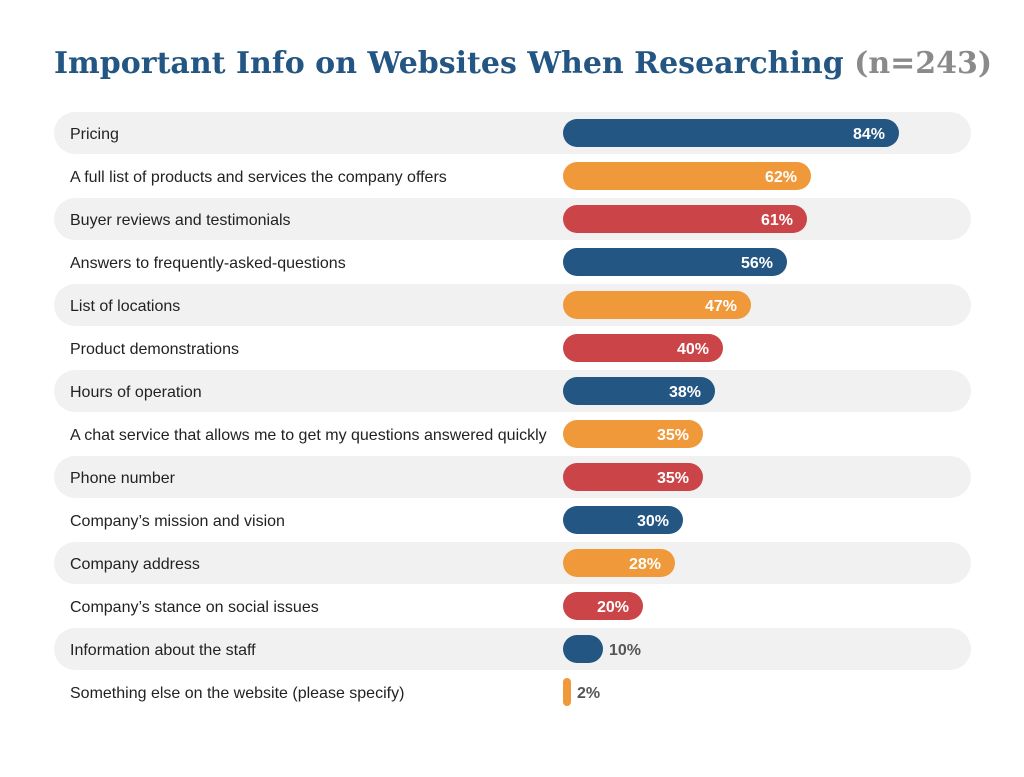 This screenshot has height=777, width=1024. I want to click on category-label: Company address, so click(135, 564).